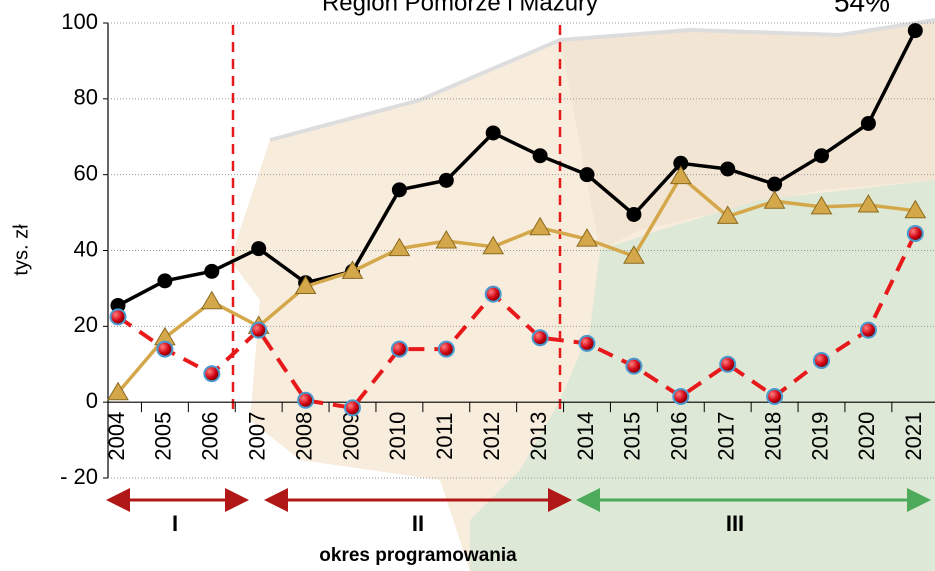 The width and height of the screenshot is (935, 571). What do you see at coordinates (116, 436) in the screenshot?
I see `x-tick-label: 2004` at bounding box center [116, 436].